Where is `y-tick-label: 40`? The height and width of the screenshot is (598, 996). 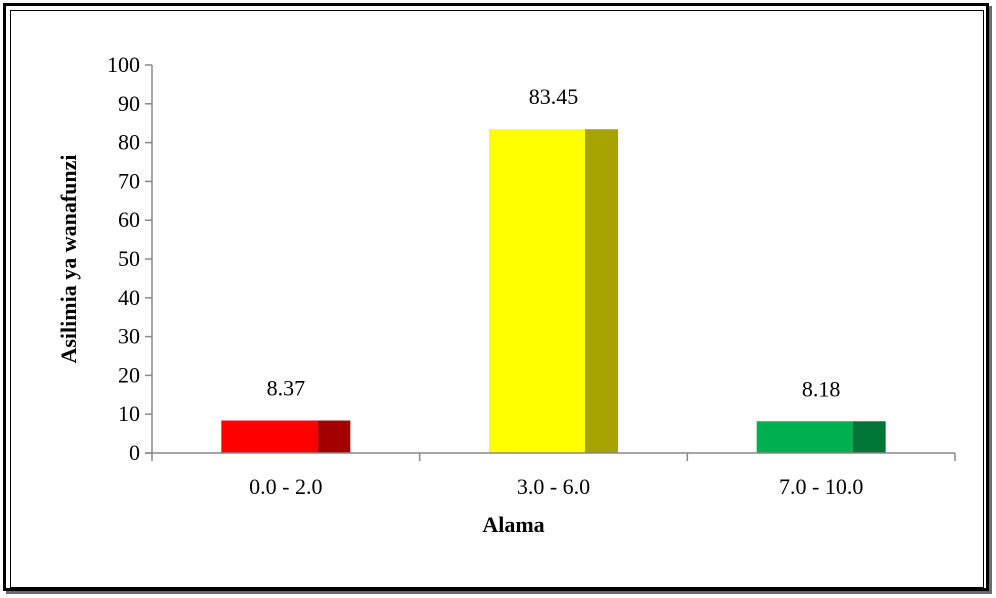 y-tick-label: 40 is located at coordinates (129, 297).